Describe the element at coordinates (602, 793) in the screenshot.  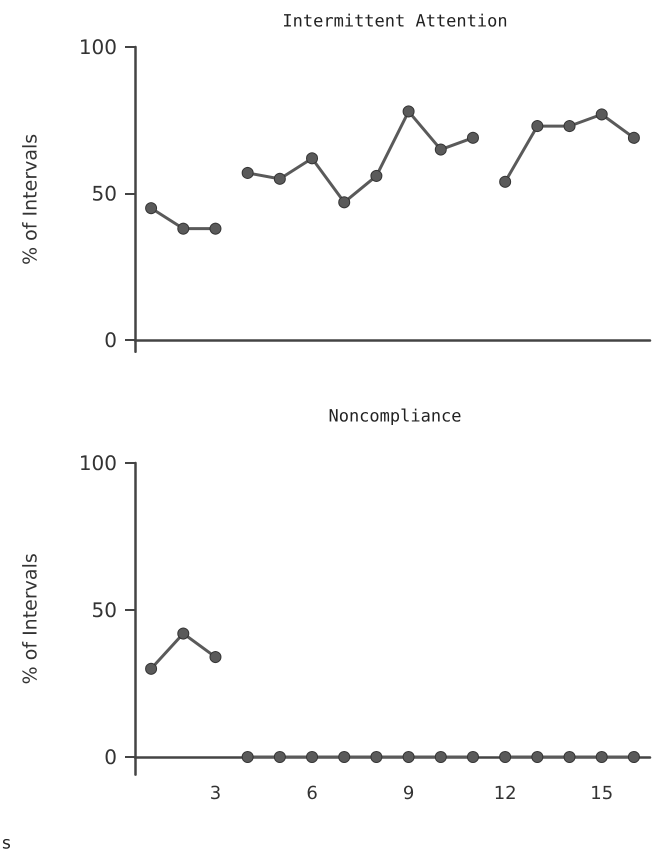
I see `x-tick-label: 15` at that location.